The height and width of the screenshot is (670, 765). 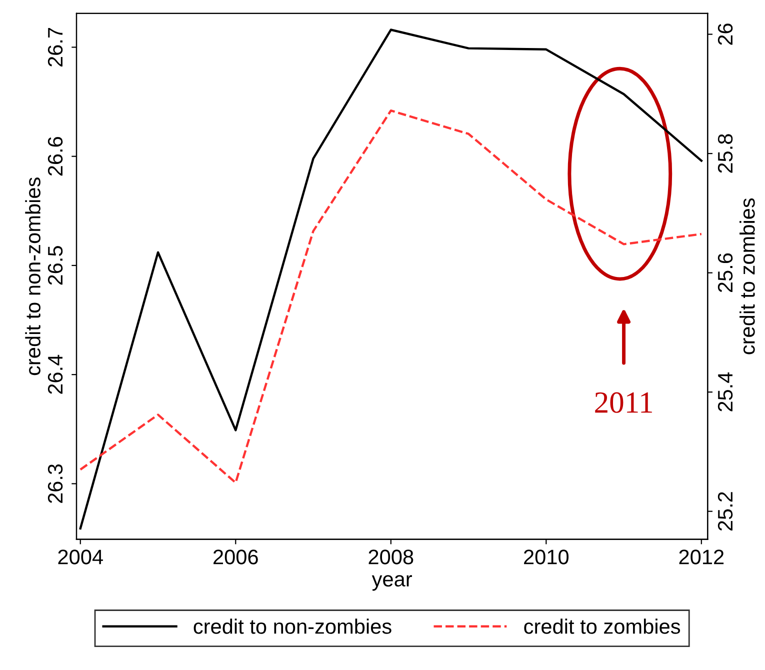 I want to click on y2-tick-label: 26, so click(x=725, y=34).